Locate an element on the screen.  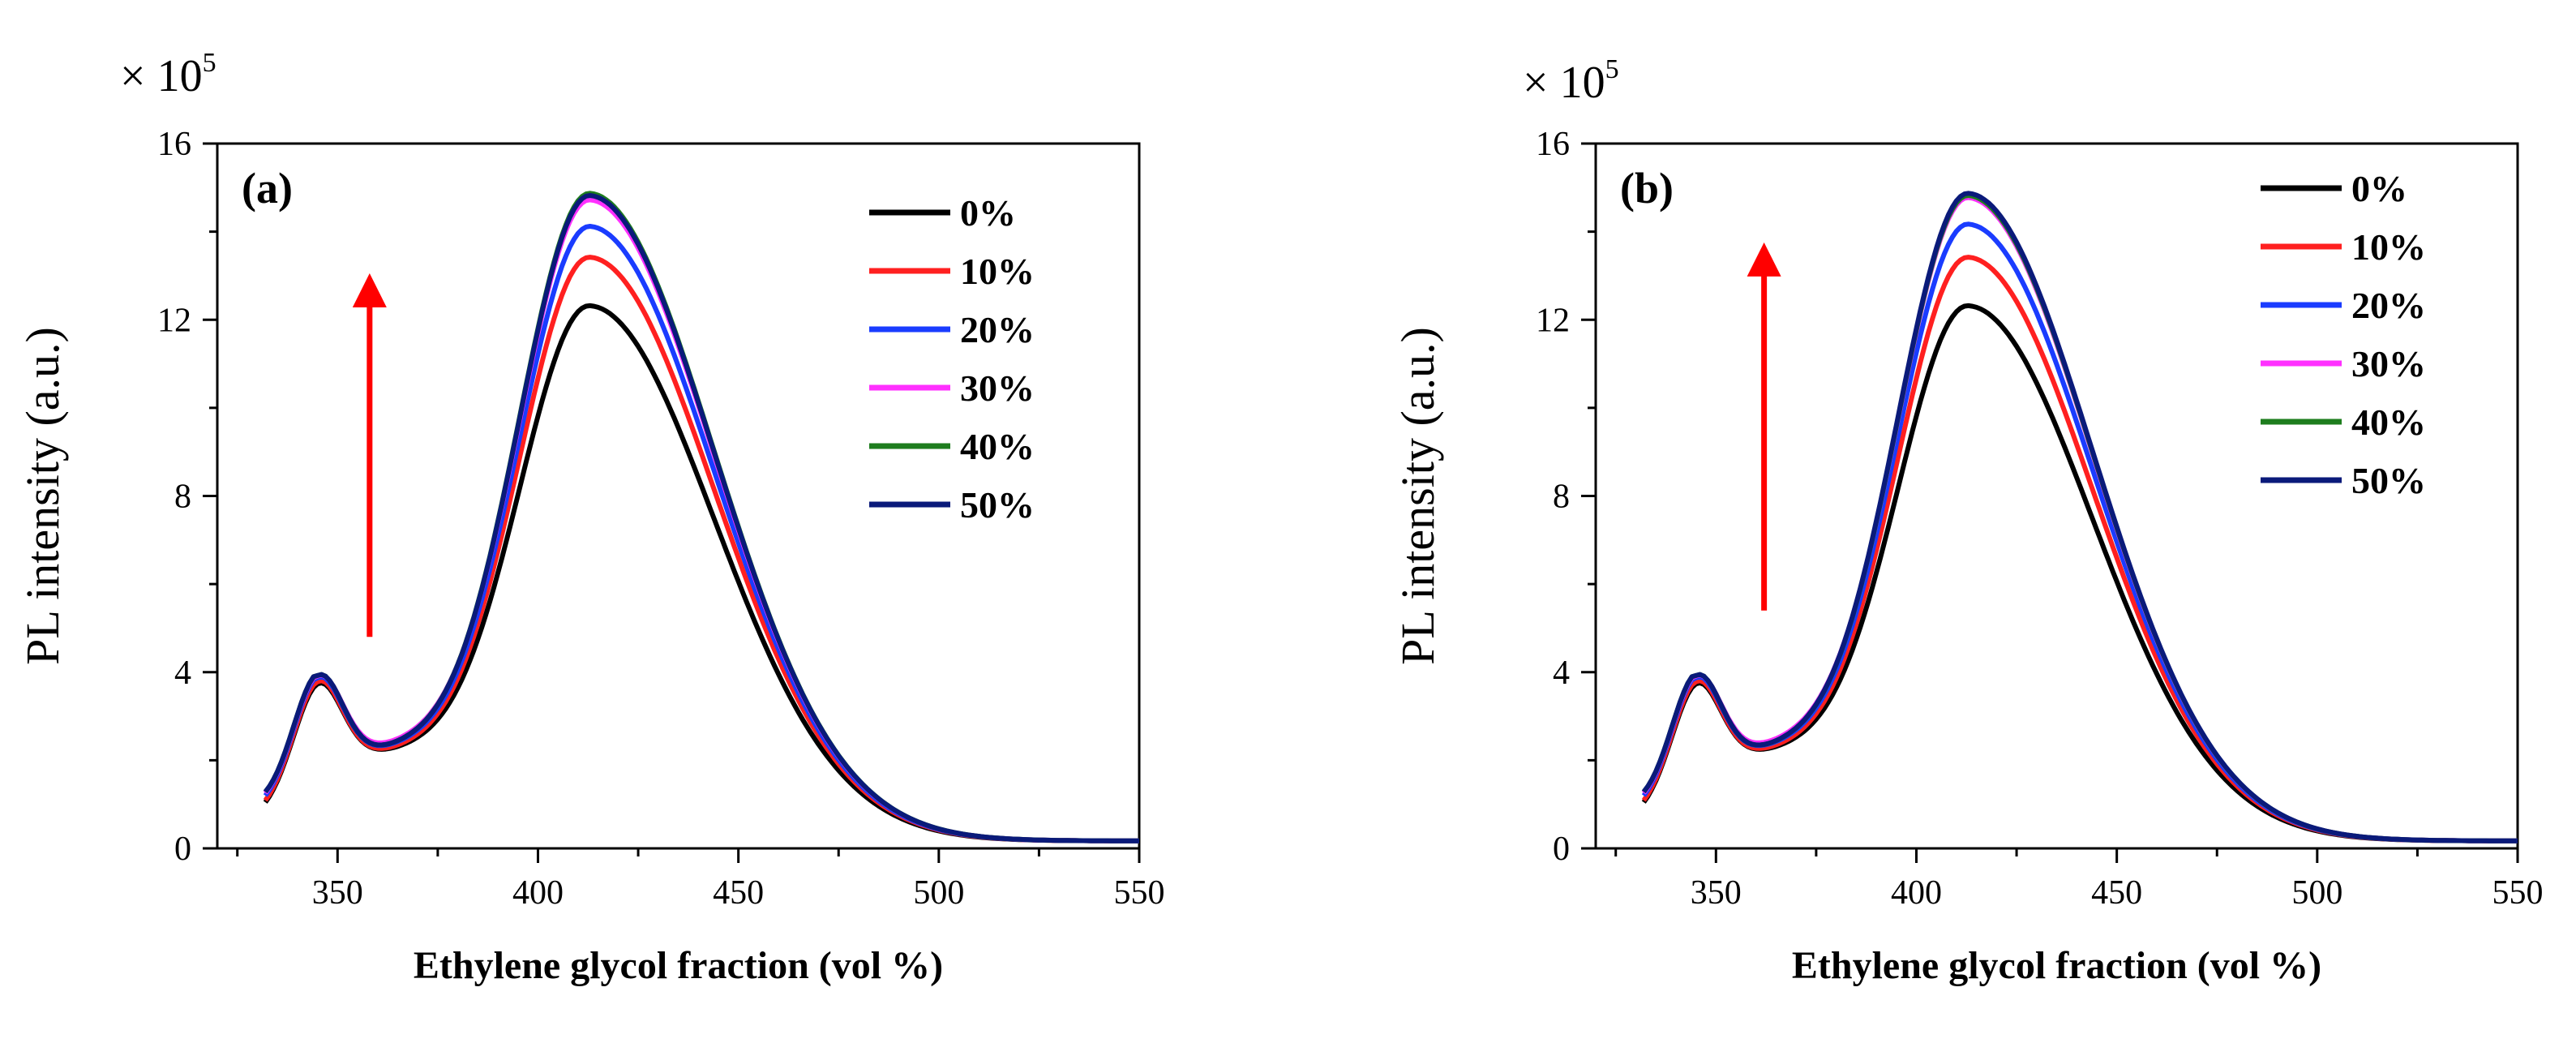
panel-label: (b) is located at coordinates (1647, 188).